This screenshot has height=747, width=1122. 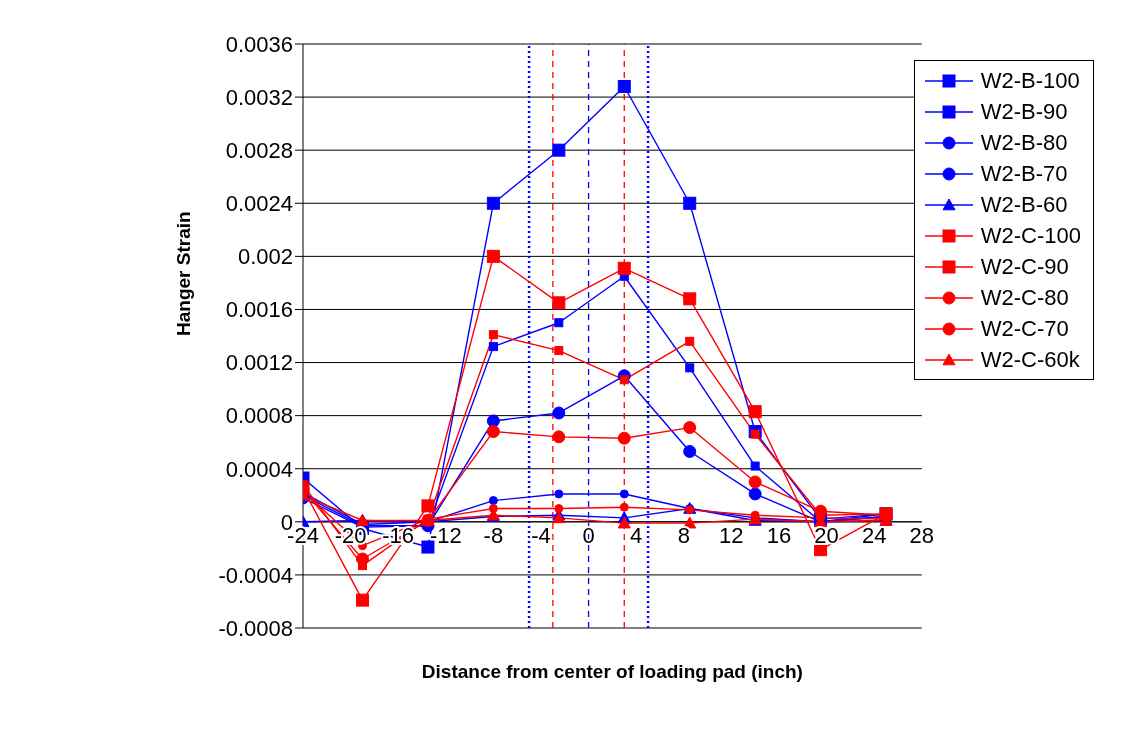 What do you see at coordinates (255, 628) in the screenshot?
I see `y-tick-label: -0.0008` at bounding box center [255, 628].